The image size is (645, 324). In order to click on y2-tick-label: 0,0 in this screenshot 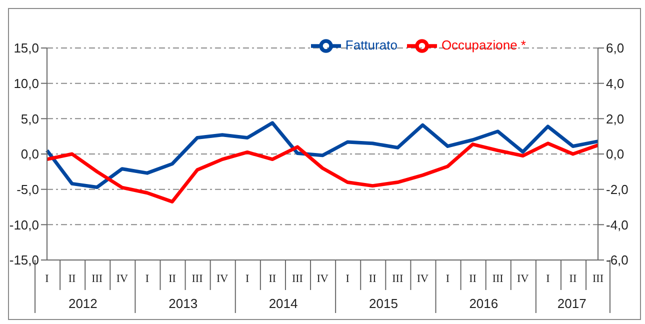, I will do `click(615, 154)`.